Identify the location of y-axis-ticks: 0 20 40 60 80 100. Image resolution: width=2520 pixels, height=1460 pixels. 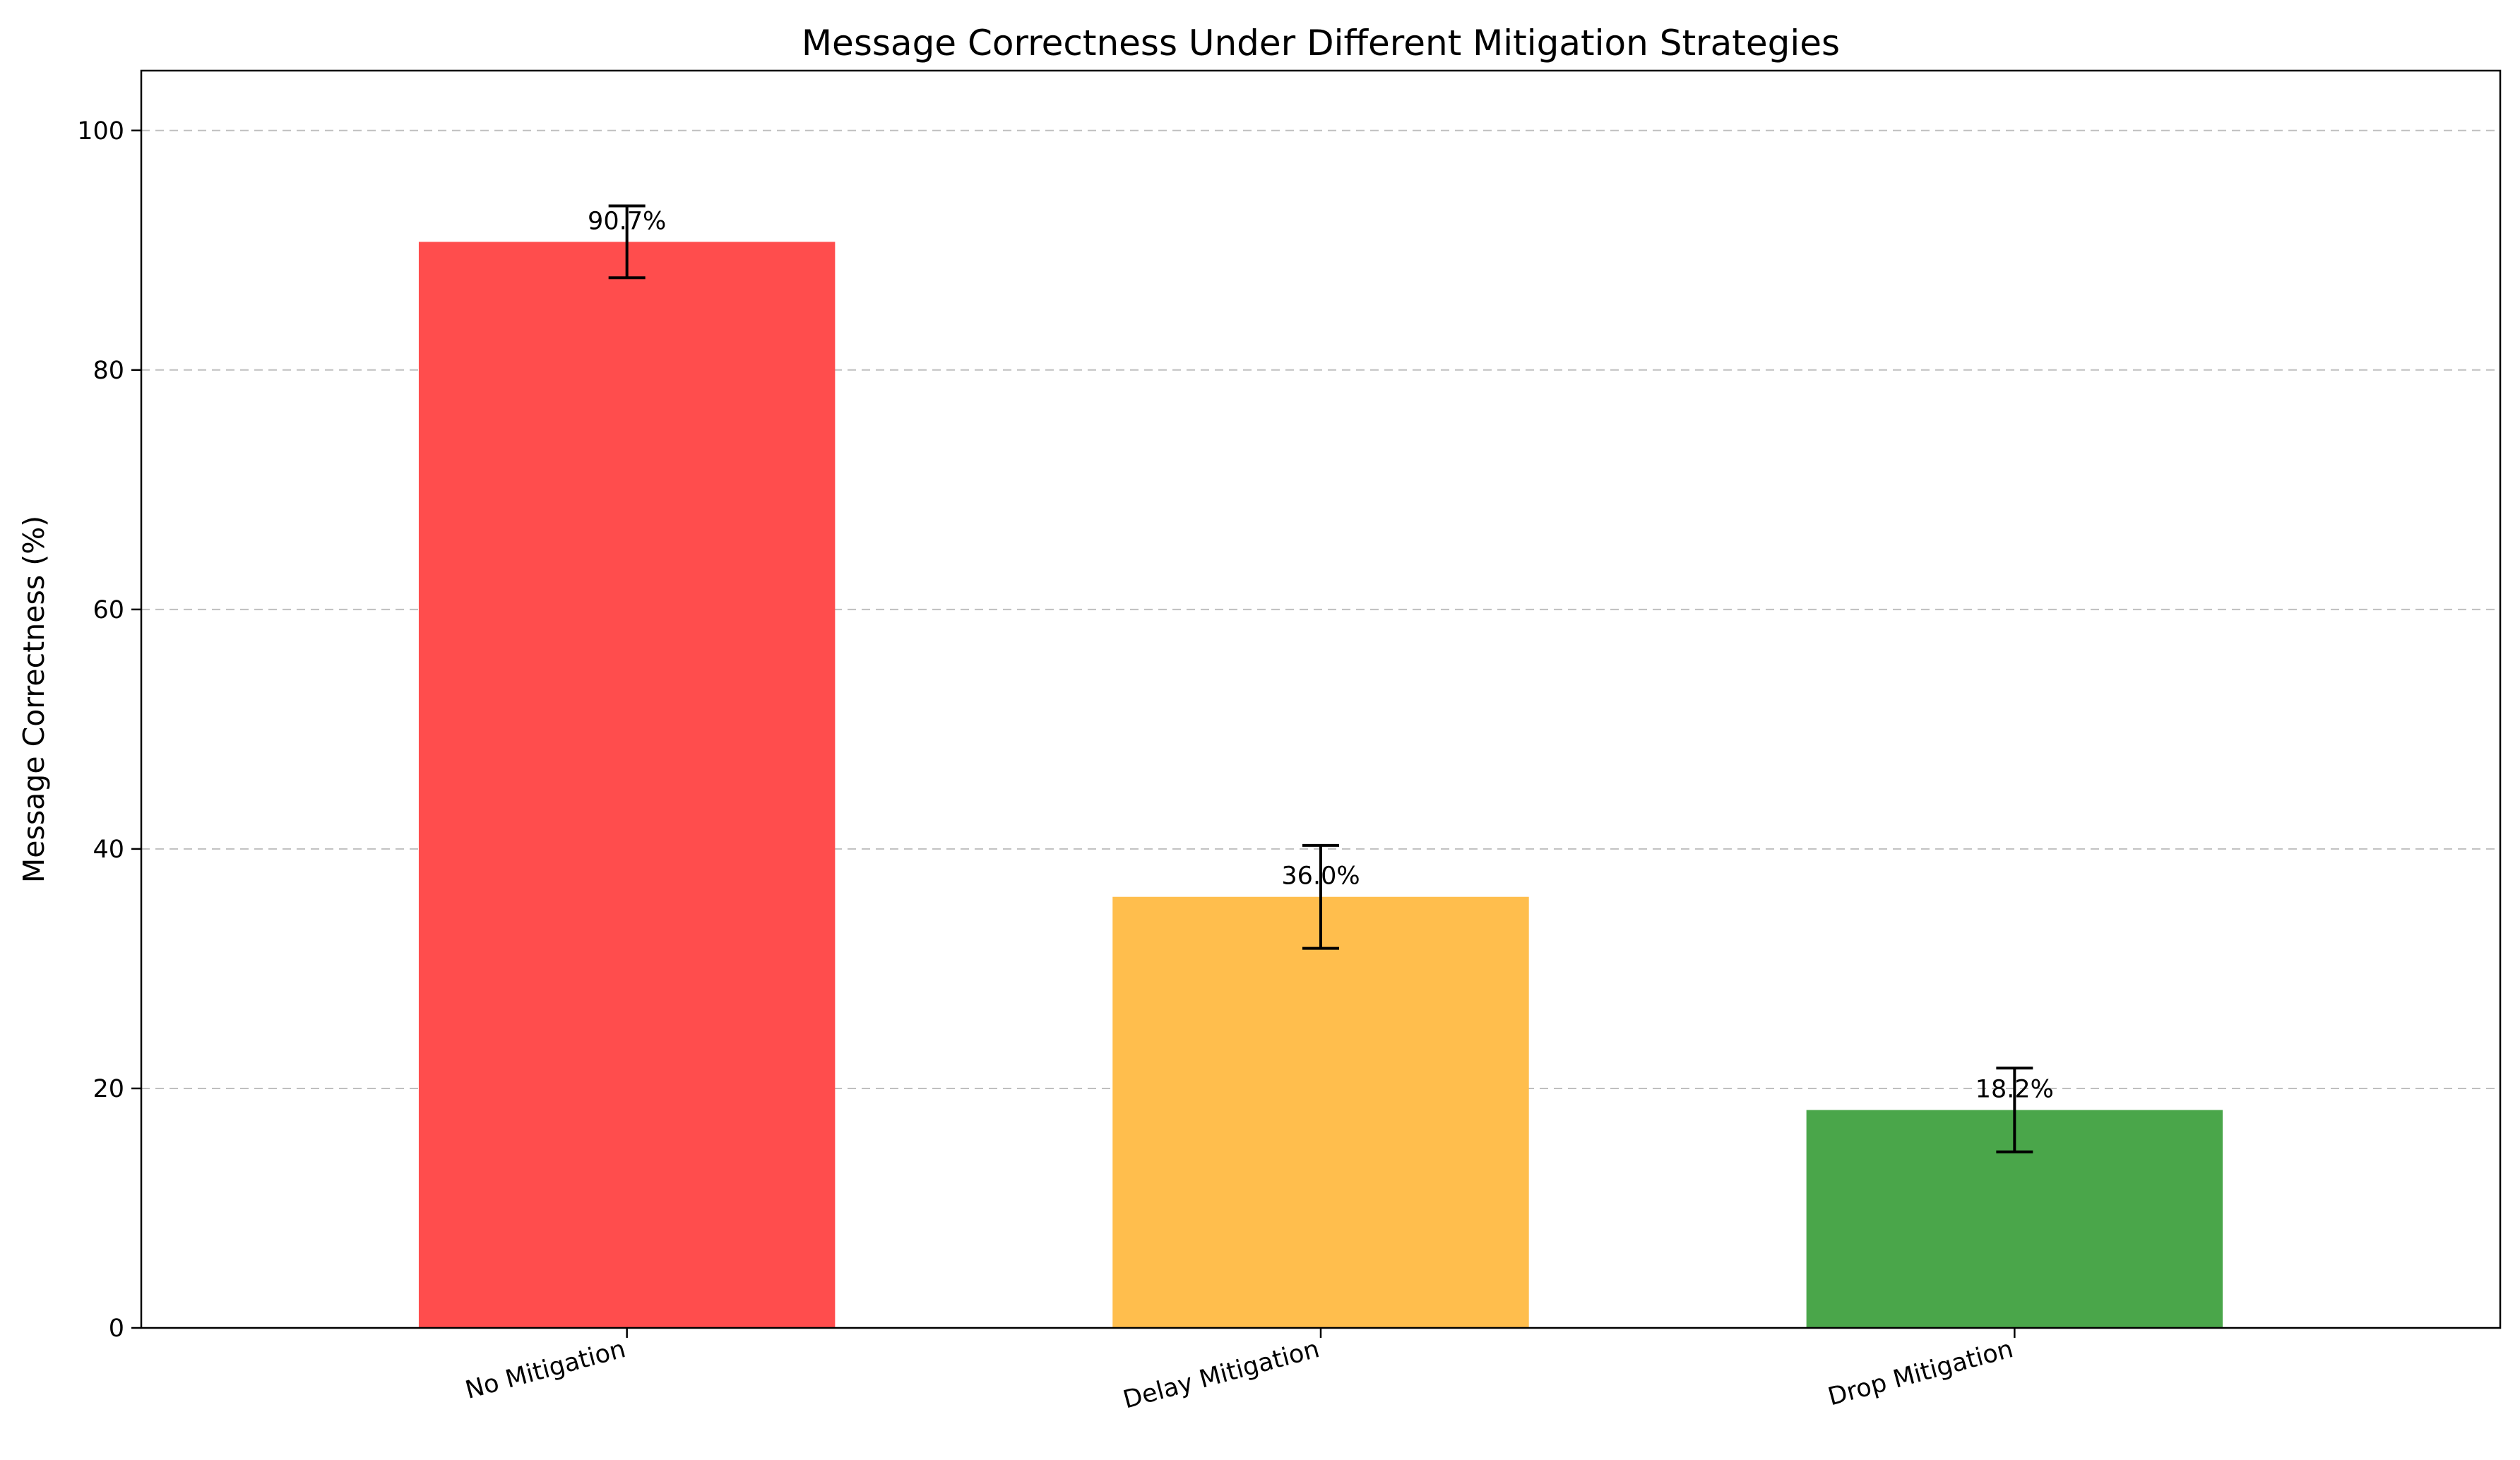
(109, 730).